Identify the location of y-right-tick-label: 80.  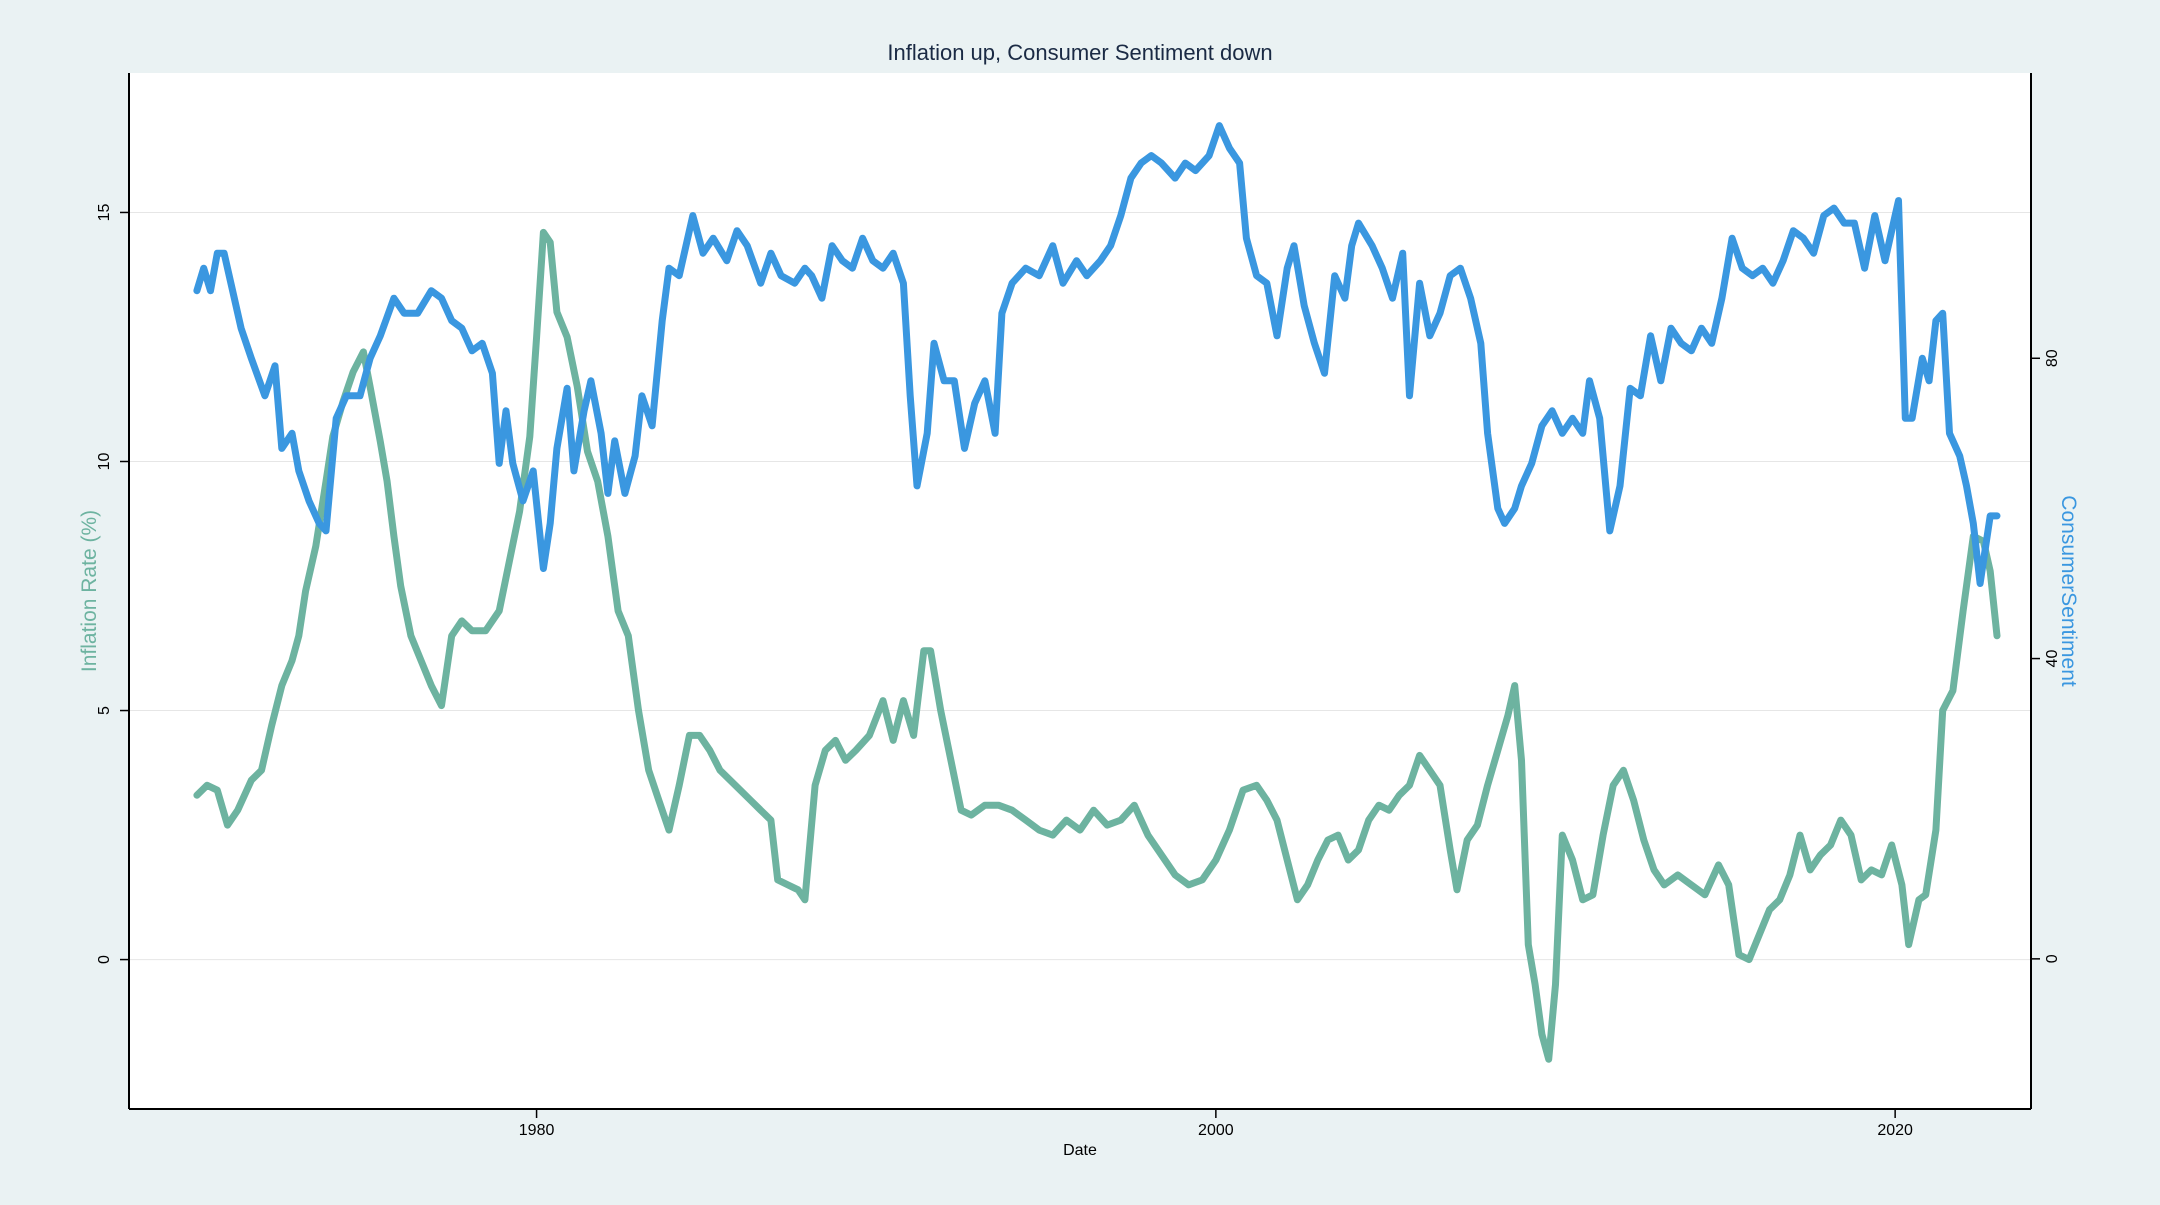
(2052, 358).